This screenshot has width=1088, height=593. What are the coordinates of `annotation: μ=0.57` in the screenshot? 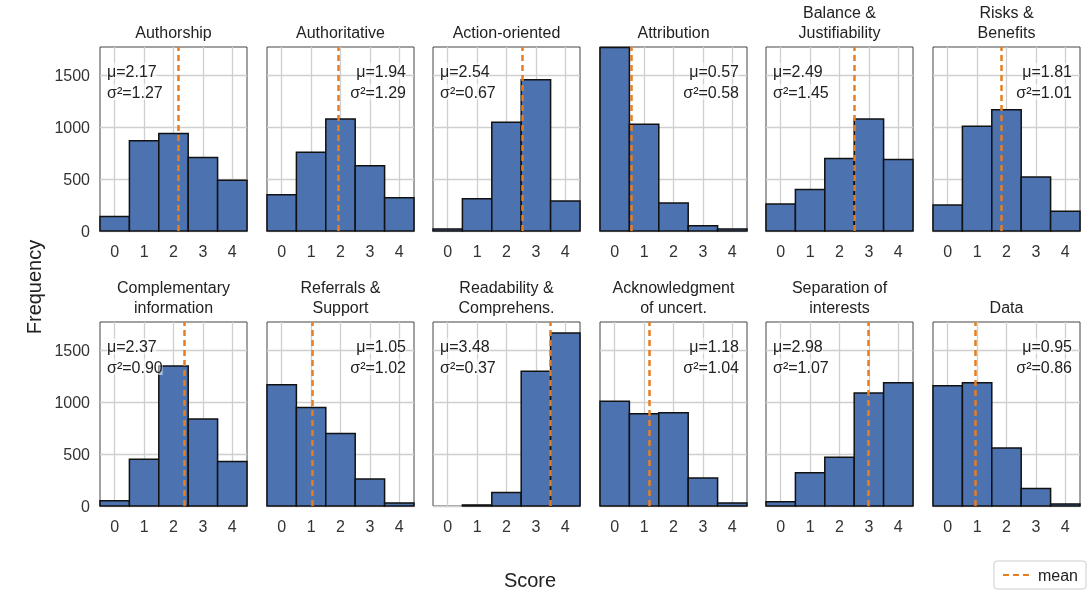 It's located at (714, 71).